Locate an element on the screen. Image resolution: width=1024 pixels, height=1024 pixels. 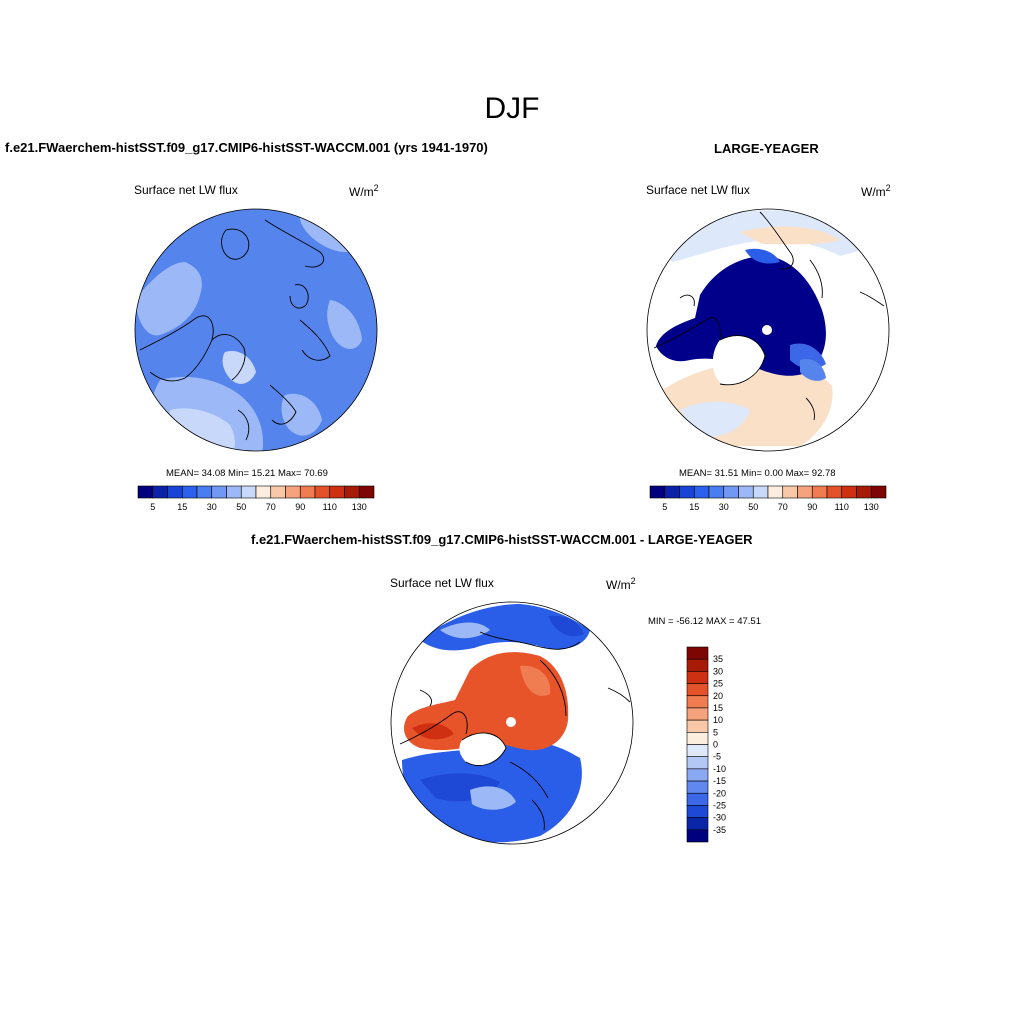
colorbar-tick-label: -30 is located at coordinates (719, 818).